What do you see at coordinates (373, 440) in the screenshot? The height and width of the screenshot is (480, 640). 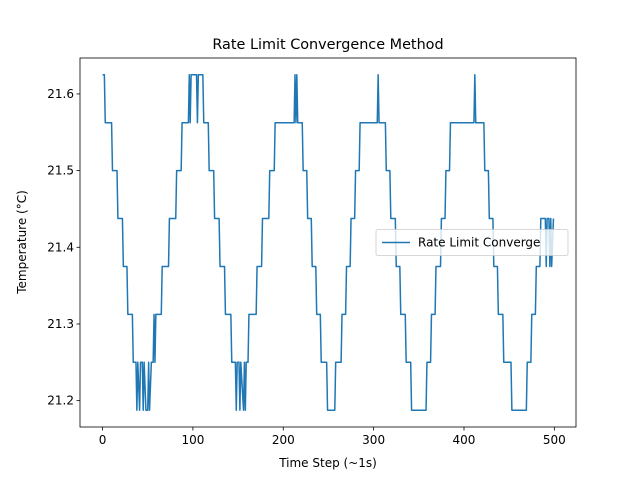 I see `x-tick-label: 300` at bounding box center [373, 440].